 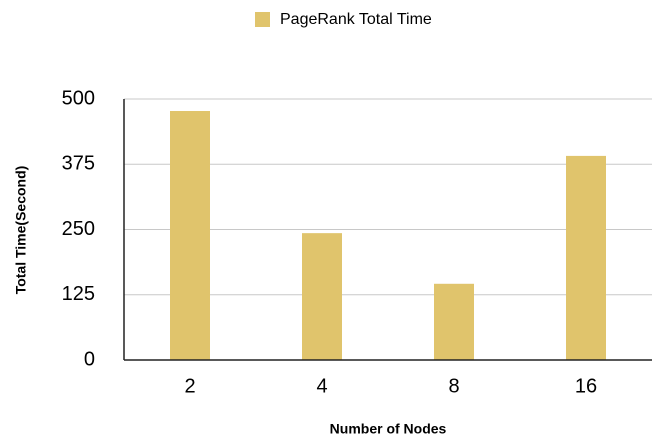 What do you see at coordinates (356, 19) in the screenshot?
I see `legend-label: PageRank Total Time` at bounding box center [356, 19].